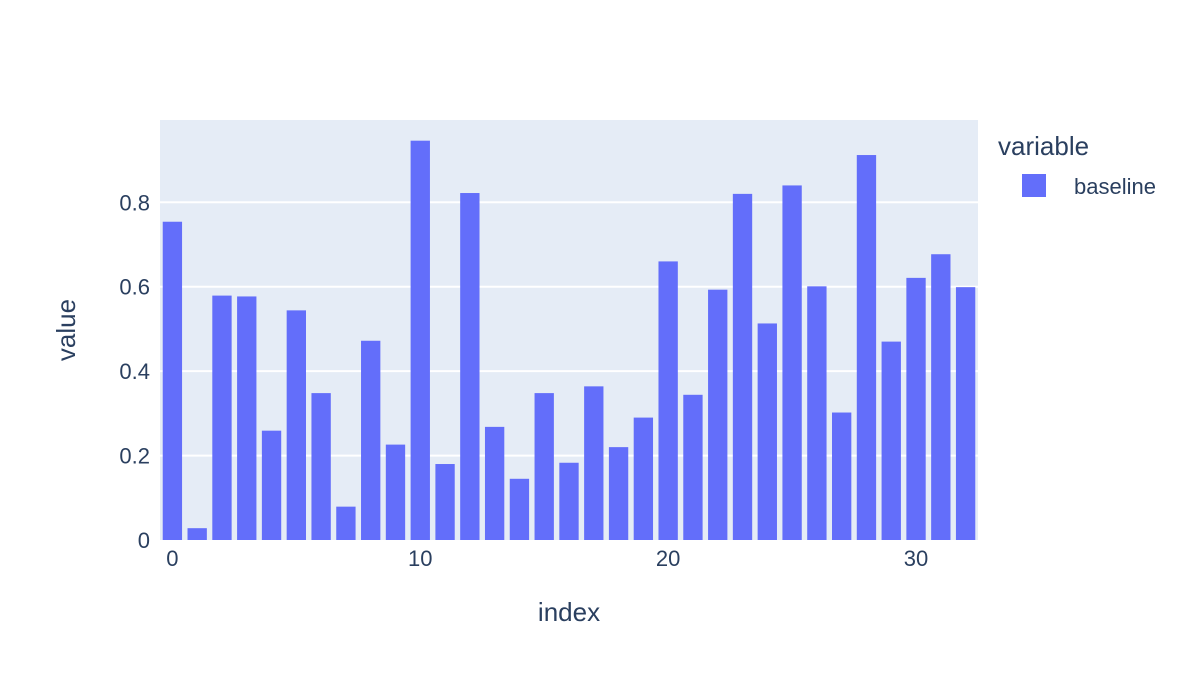 This screenshot has height=700, width=1200. Describe the element at coordinates (134, 456) in the screenshot. I see `y-tick-label: 0.2` at that location.